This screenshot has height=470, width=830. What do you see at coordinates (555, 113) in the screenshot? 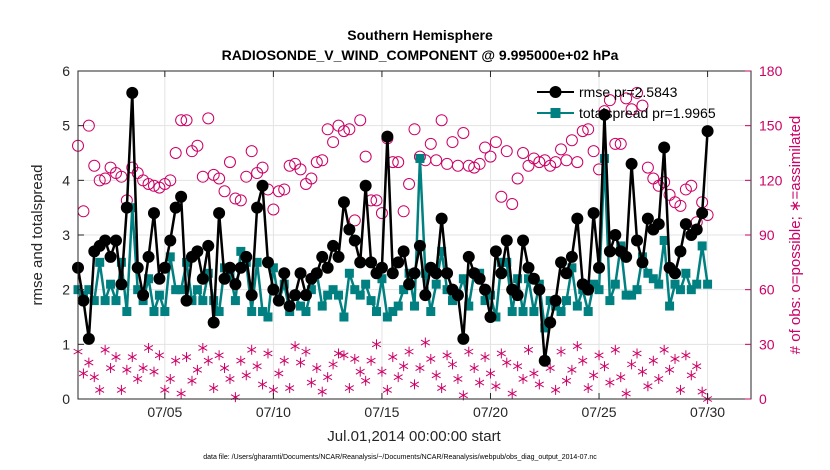
I see `legend-totalspread-marker` at bounding box center [555, 113].